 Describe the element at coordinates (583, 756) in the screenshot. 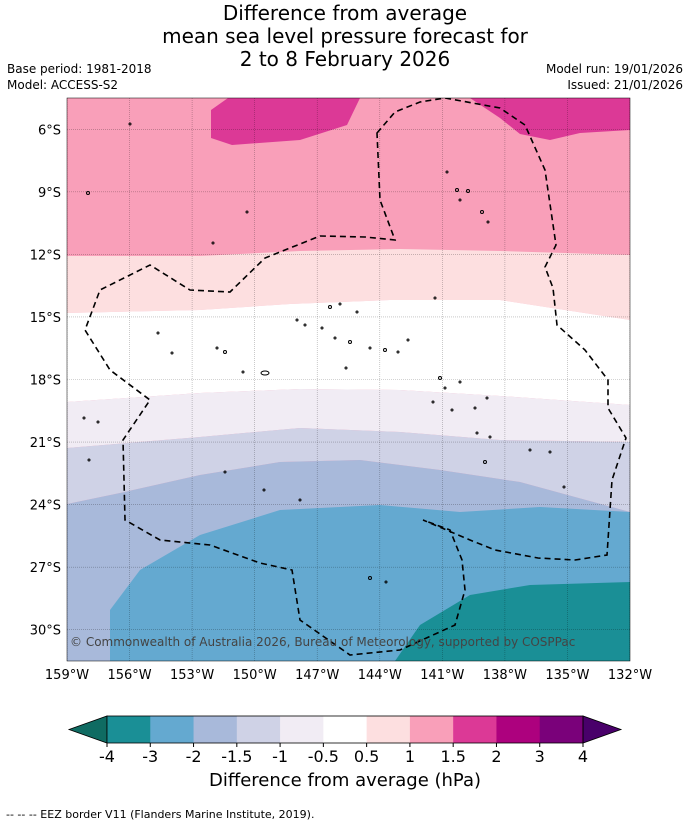

I see `colorbar-tick-label: 4` at that location.